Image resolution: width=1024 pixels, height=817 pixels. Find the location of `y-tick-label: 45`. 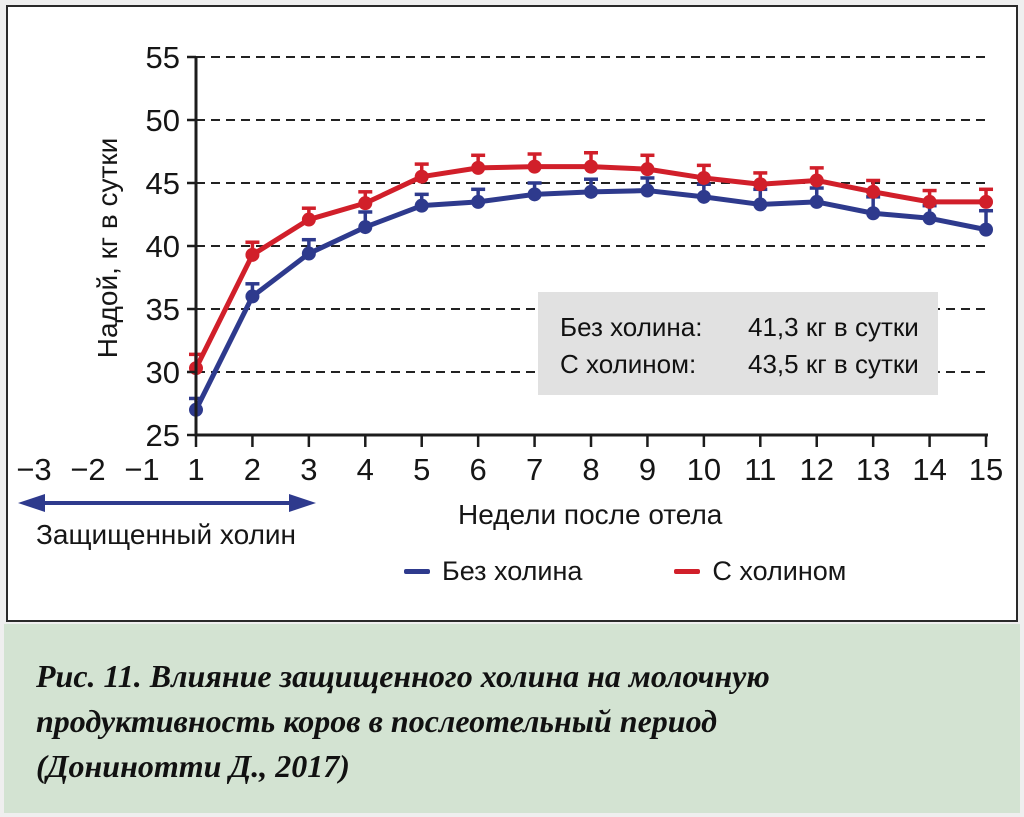

y-tick-label: 45 is located at coordinates (163, 183).